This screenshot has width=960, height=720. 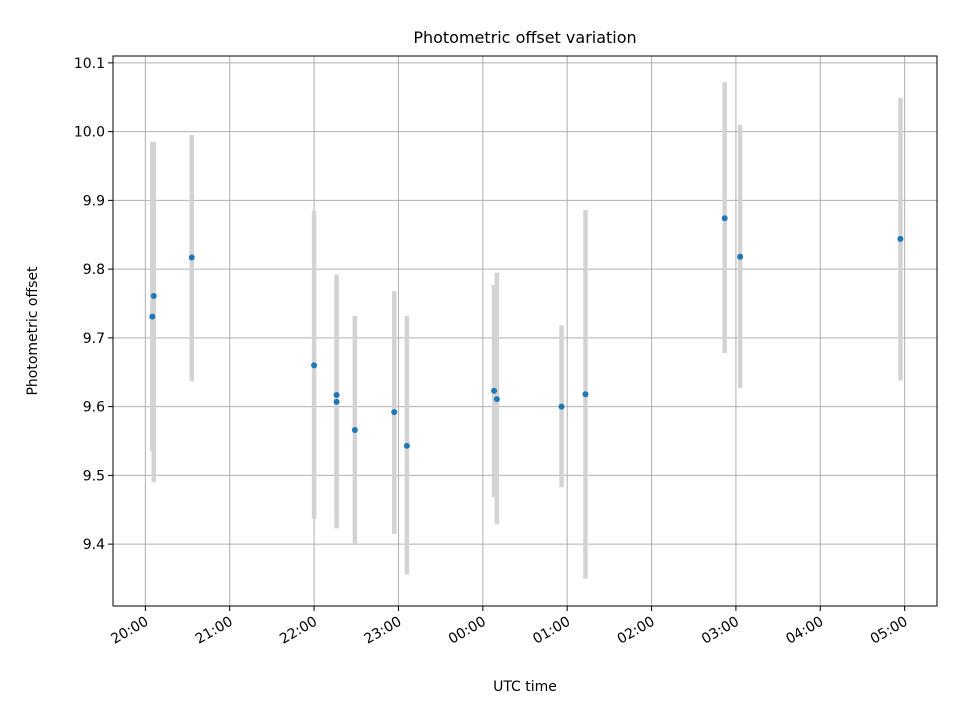 I want to click on y-axis-ticks: 9.4 9.5 9.6 9.7 9.8 9.9 10.0 10.1, so click(x=93, y=304).